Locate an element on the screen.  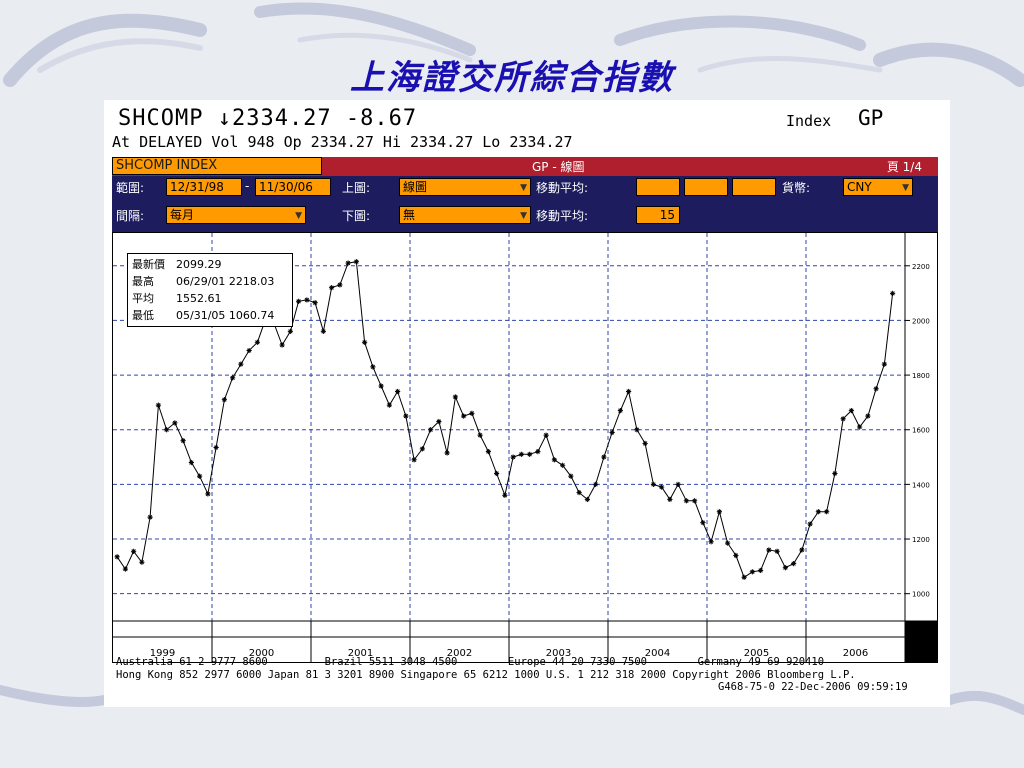
index-label: Index is located at coordinates (809, 121).